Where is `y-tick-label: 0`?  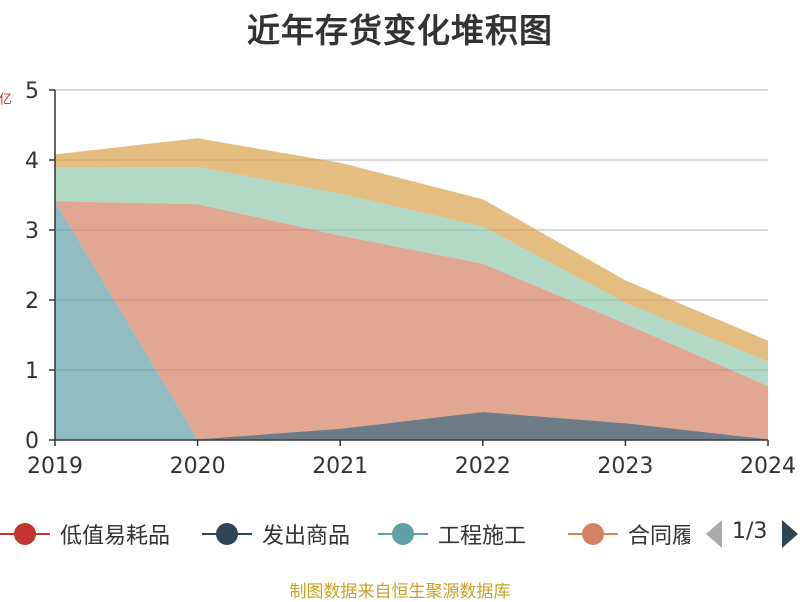
y-tick-label: 0 is located at coordinates (32, 441).